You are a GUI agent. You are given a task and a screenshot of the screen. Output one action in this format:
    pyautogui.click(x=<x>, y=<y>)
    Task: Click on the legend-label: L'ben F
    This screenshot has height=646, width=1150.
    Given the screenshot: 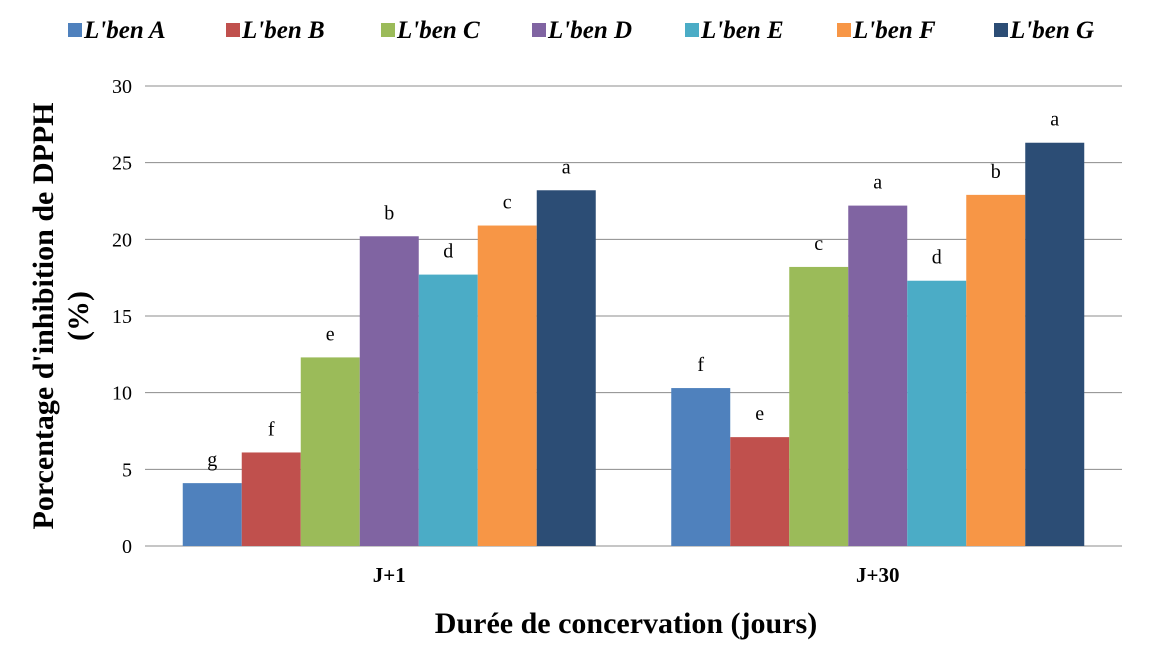 What is the action you would take?
    pyautogui.click(x=894, y=30)
    